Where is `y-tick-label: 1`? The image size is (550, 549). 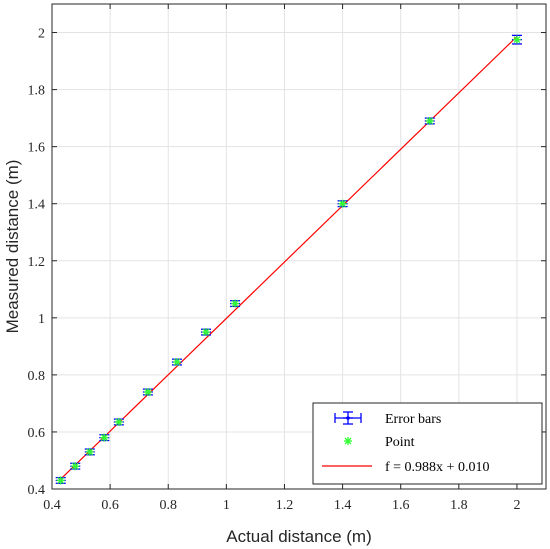 y-tick-label: 1 is located at coordinates (41, 319).